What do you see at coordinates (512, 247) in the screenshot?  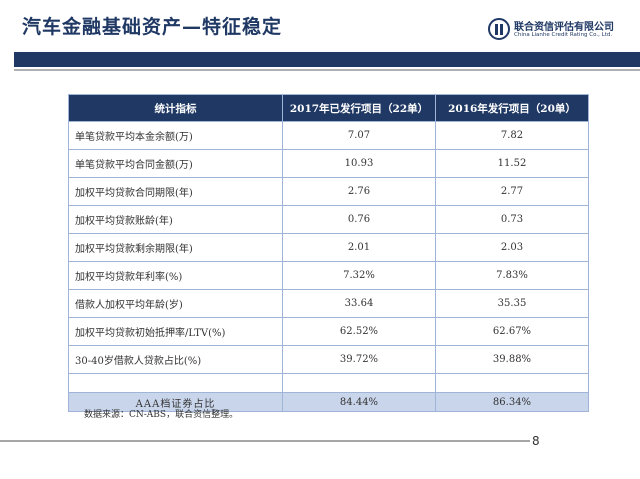 I see `value-2016: 2.03` at bounding box center [512, 247].